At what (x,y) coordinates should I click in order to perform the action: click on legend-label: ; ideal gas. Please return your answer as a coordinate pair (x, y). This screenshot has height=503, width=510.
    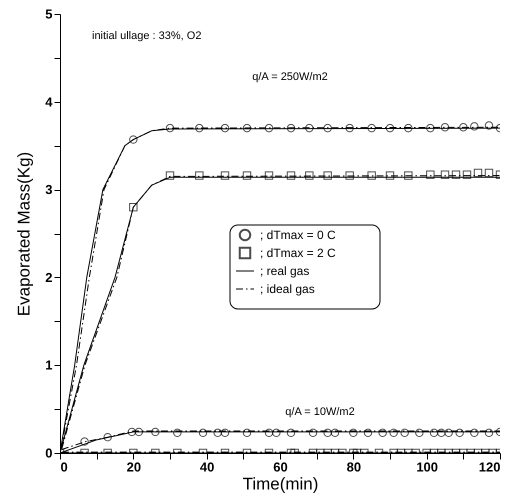
    Looking at the image, I should click on (287, 289).